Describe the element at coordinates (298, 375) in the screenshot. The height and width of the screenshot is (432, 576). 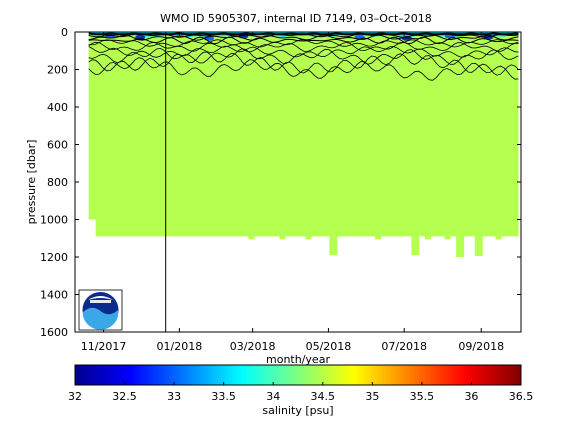
I see `colorbar-gradient` at that location.